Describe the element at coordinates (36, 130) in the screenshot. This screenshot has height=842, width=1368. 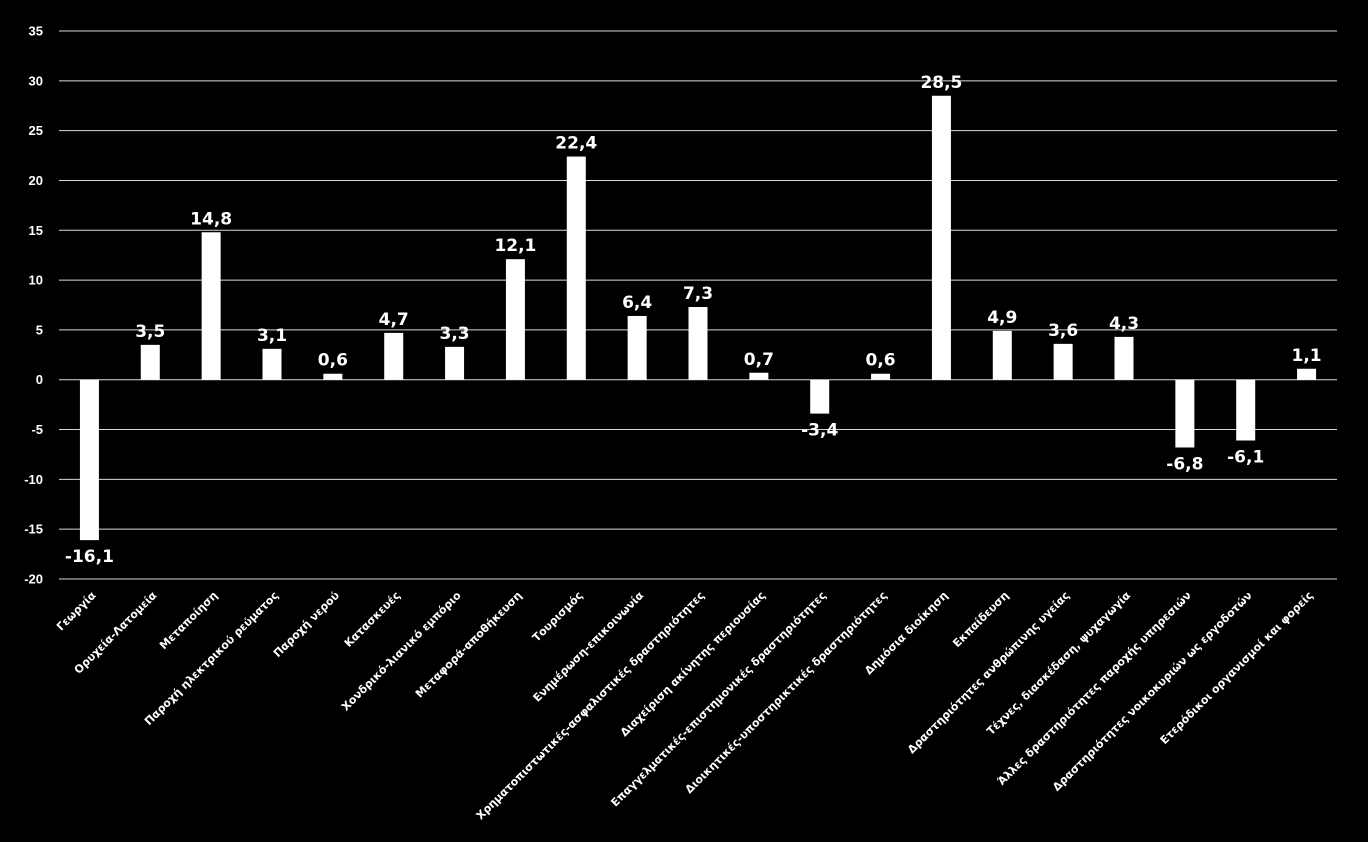
I see `y-tick-label: 25` at that location.